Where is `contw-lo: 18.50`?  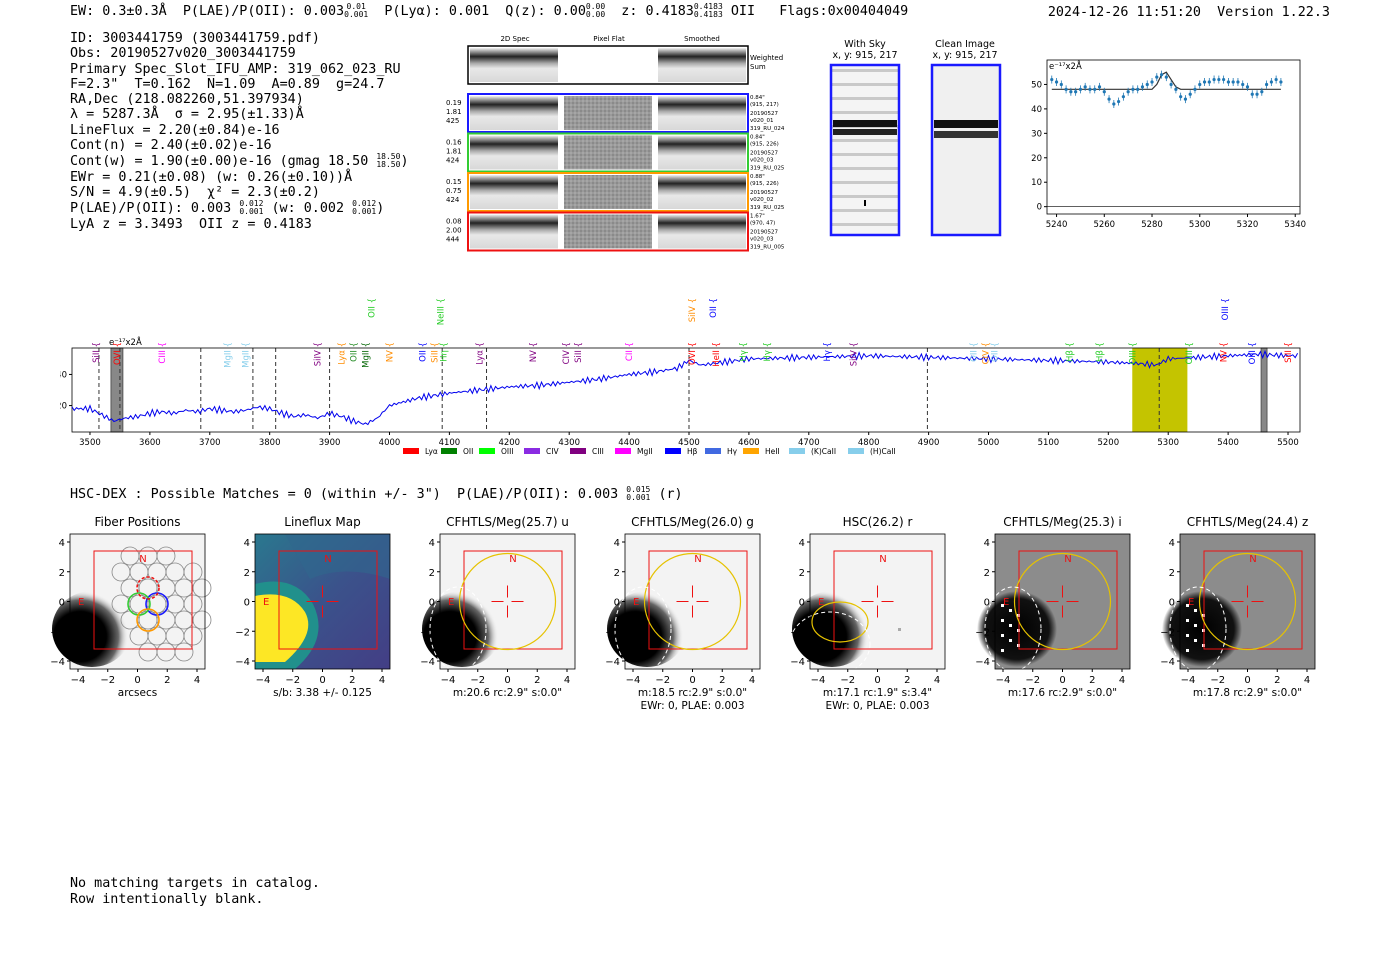 contw-lo: 18.50 is located at coordinates (388, 165).